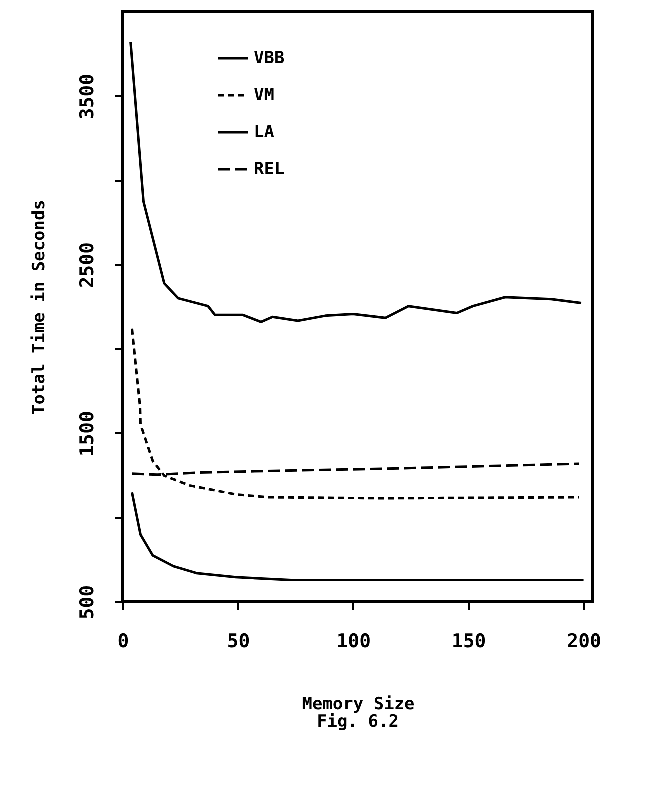  Describe the element at coordinates (238, 641) in the screenshot. I see `x-tick-label: 50` at that location.